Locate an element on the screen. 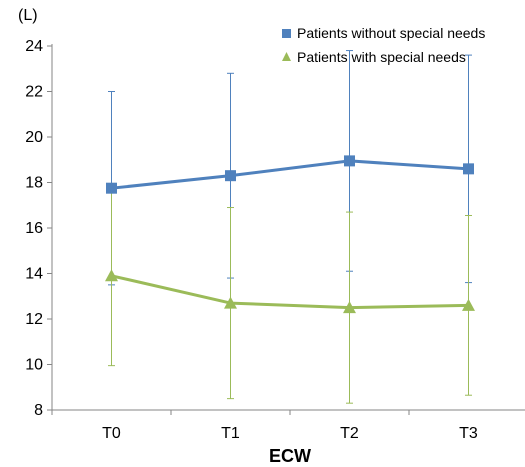  y-tick-label: 22 is located at coordinates (34, 92).